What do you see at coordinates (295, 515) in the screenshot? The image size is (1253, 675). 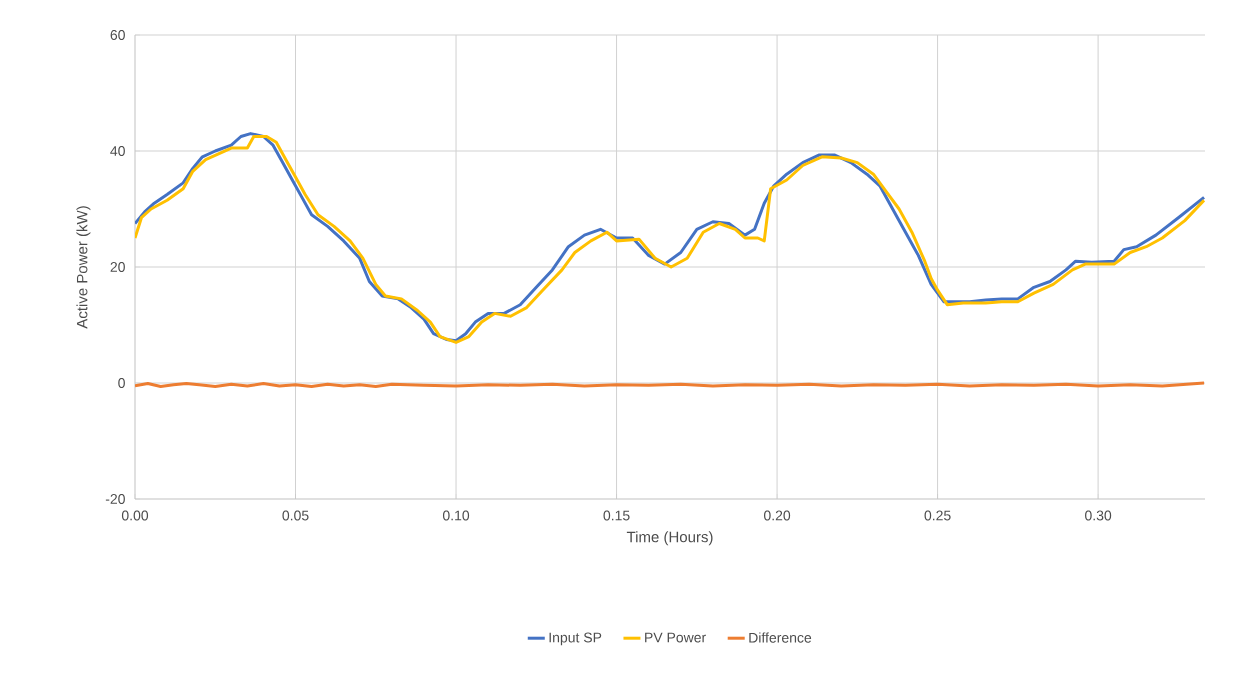 I see `x-tick-label: 0.05` at bounding box center [295, 515].